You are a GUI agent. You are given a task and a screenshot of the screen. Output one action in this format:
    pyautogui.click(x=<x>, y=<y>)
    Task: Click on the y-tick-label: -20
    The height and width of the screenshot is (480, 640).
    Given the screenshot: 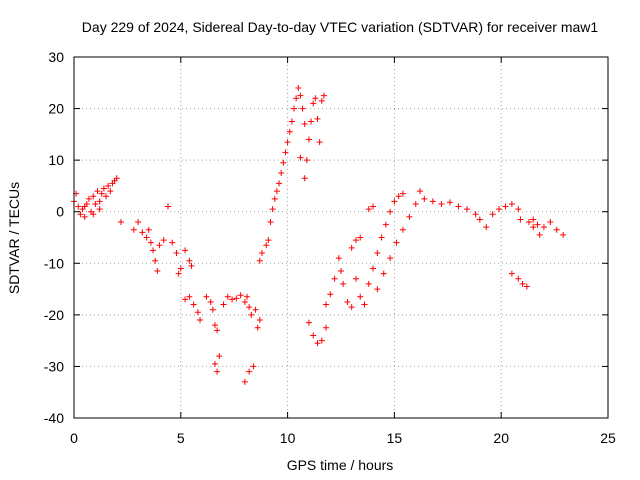 What is the action you would take?
    pyautogui.click(x=54, y=315)
    